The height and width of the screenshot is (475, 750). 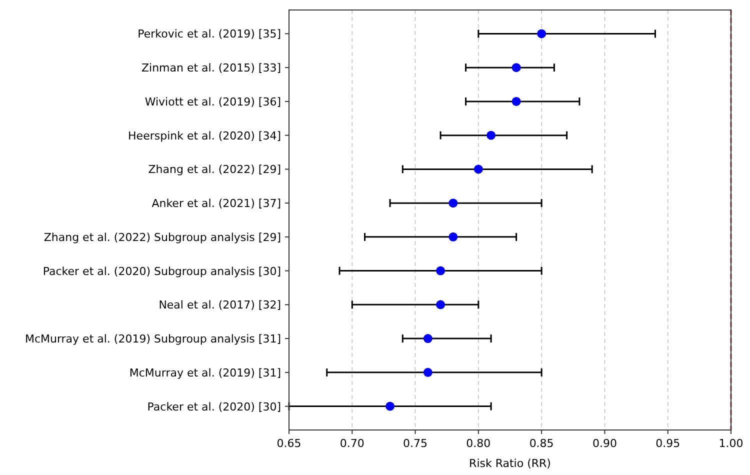 What do you see at coordinates (731, 443) in the screenshot?
I see `x-tick-label: 1.00` at bounding box center [731, 443].